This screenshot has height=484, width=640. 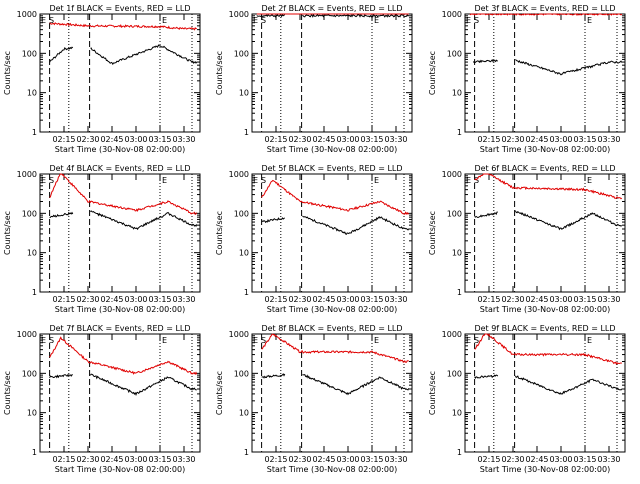 What do you see at coordinates (544, 328) in the screenshot?
I see `panel-title: Det 9f BLACK = Events, RED = LLD` at bounding box center [544, 328].